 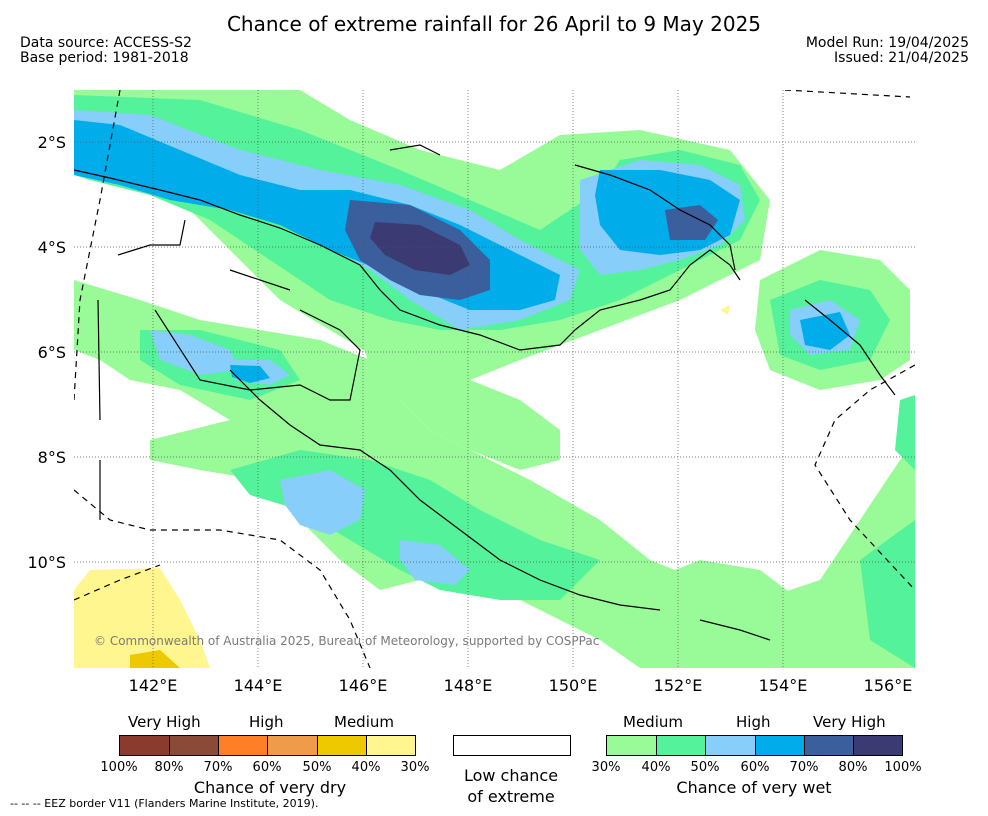 I want to click on wet-tick-50: 50%, so click(x=705, y=767).